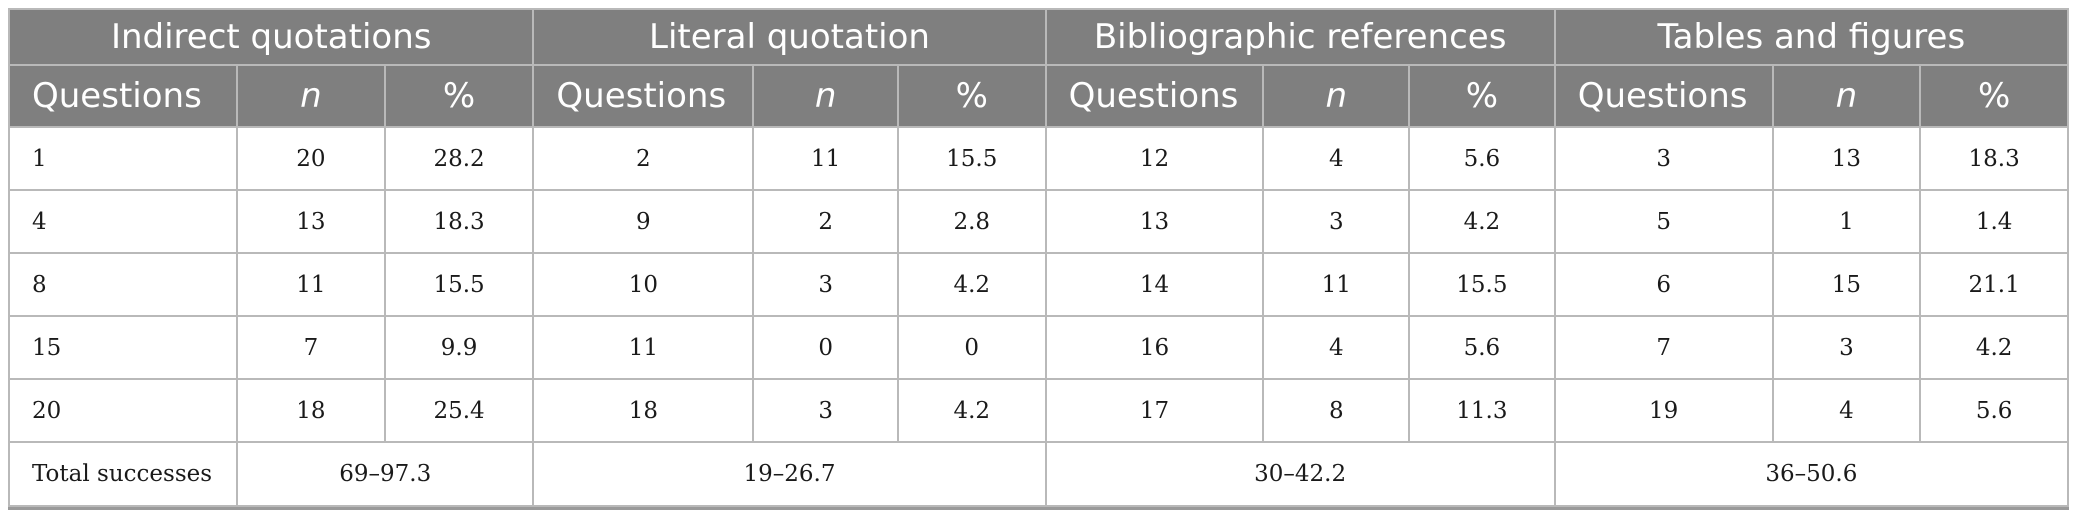 The width and height of the screenshot is (2077, 510). What do you see at coordinates (1154, 347) in the screenshot?
I see `table-cell: 16` at bounding box center [1154, 347].